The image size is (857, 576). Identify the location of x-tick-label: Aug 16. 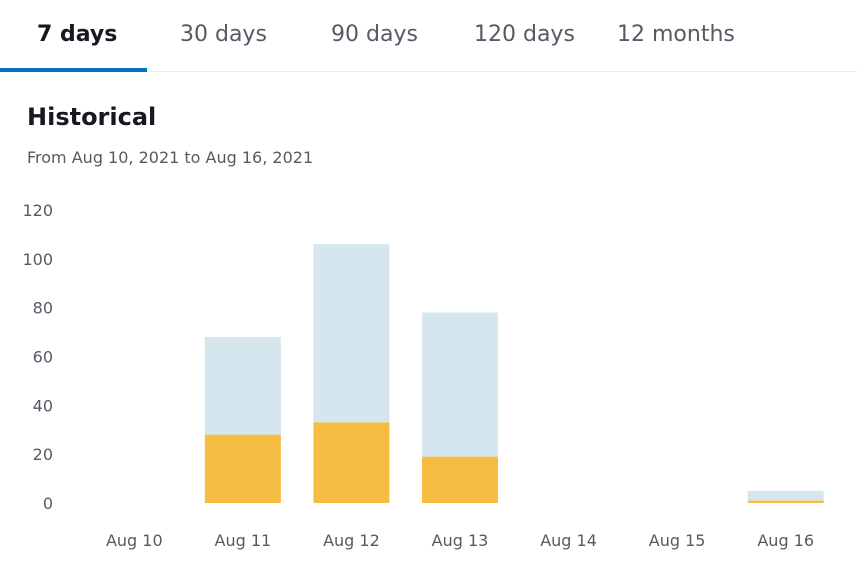
(785, 540).